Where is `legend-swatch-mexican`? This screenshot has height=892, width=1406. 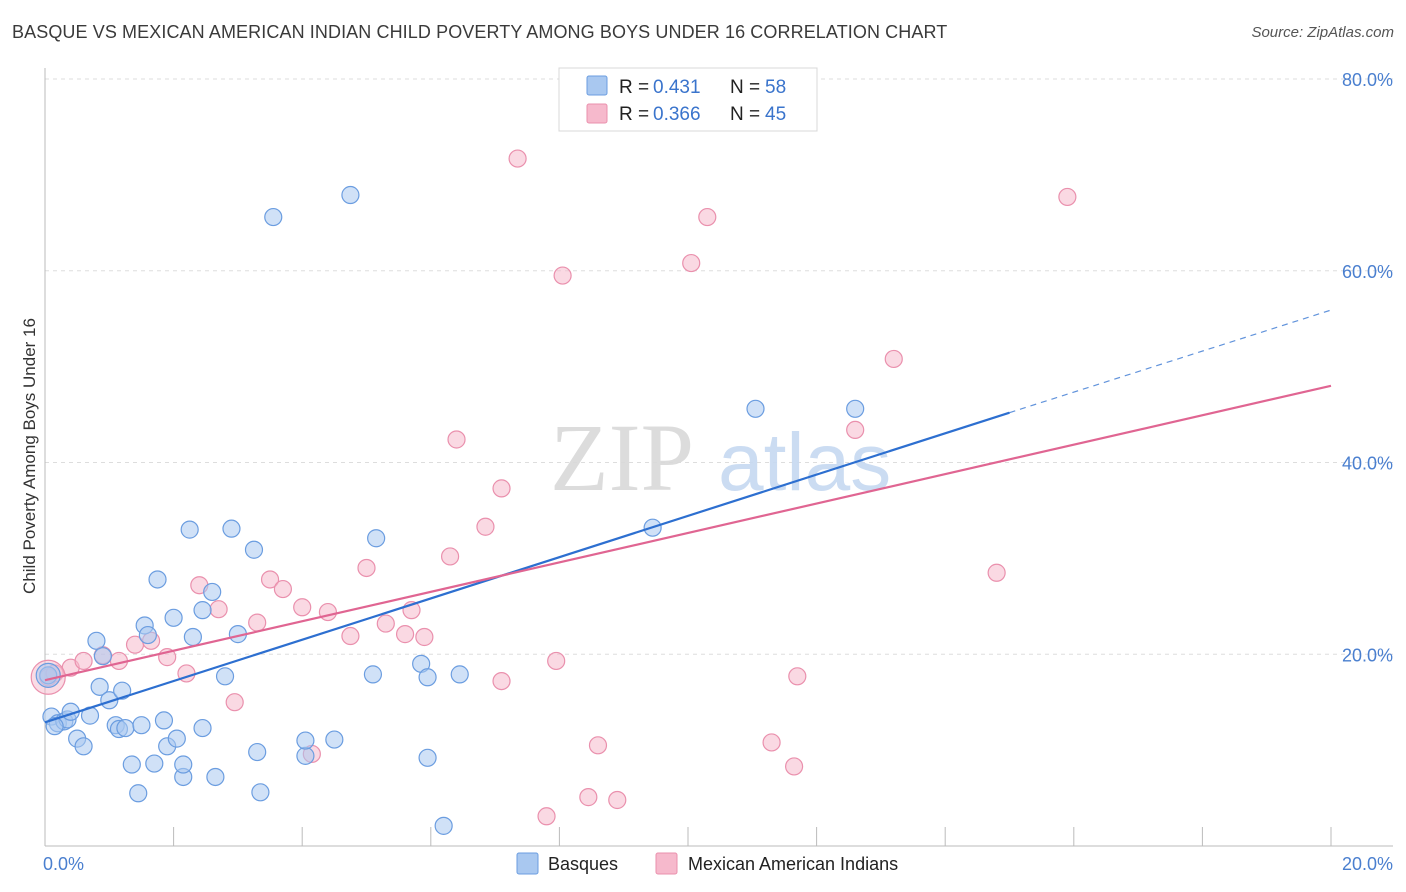 legend-swatch-mexican is located at coordinates (597, 113).